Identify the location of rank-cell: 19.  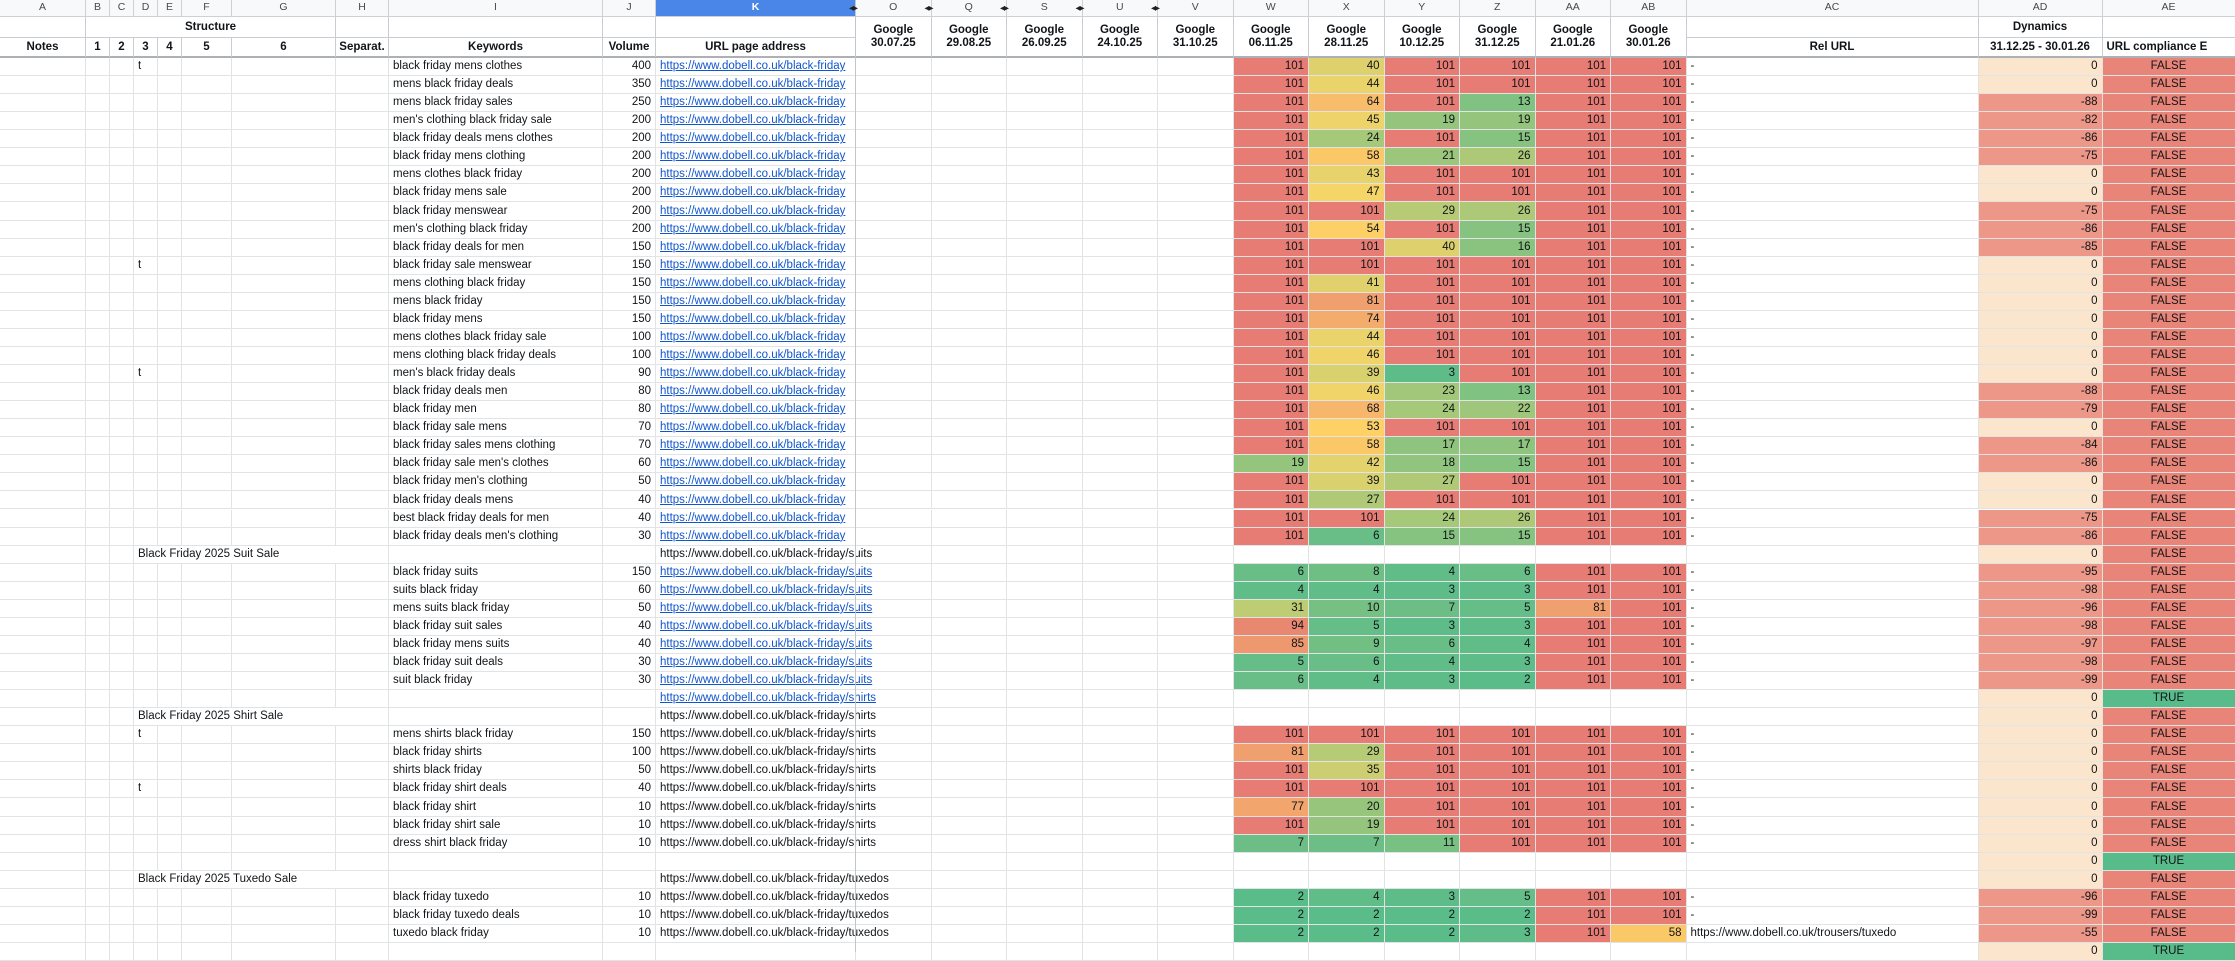
(1347, 826).